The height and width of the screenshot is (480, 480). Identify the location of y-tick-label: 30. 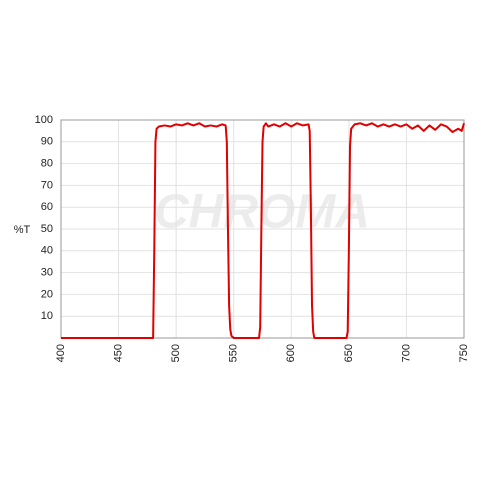
(47, 273).